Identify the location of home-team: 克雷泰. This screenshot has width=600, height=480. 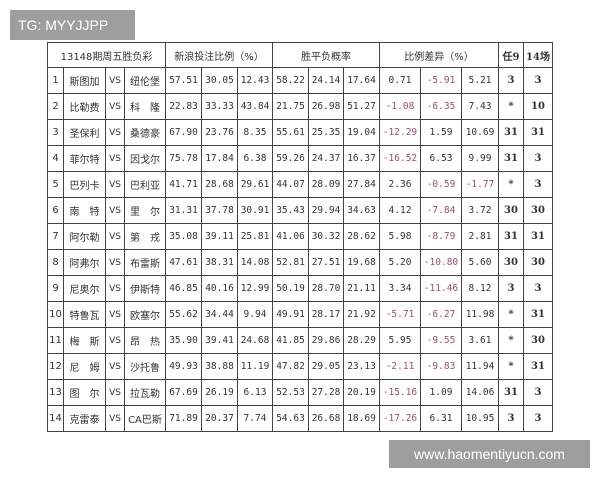
(84, 418).